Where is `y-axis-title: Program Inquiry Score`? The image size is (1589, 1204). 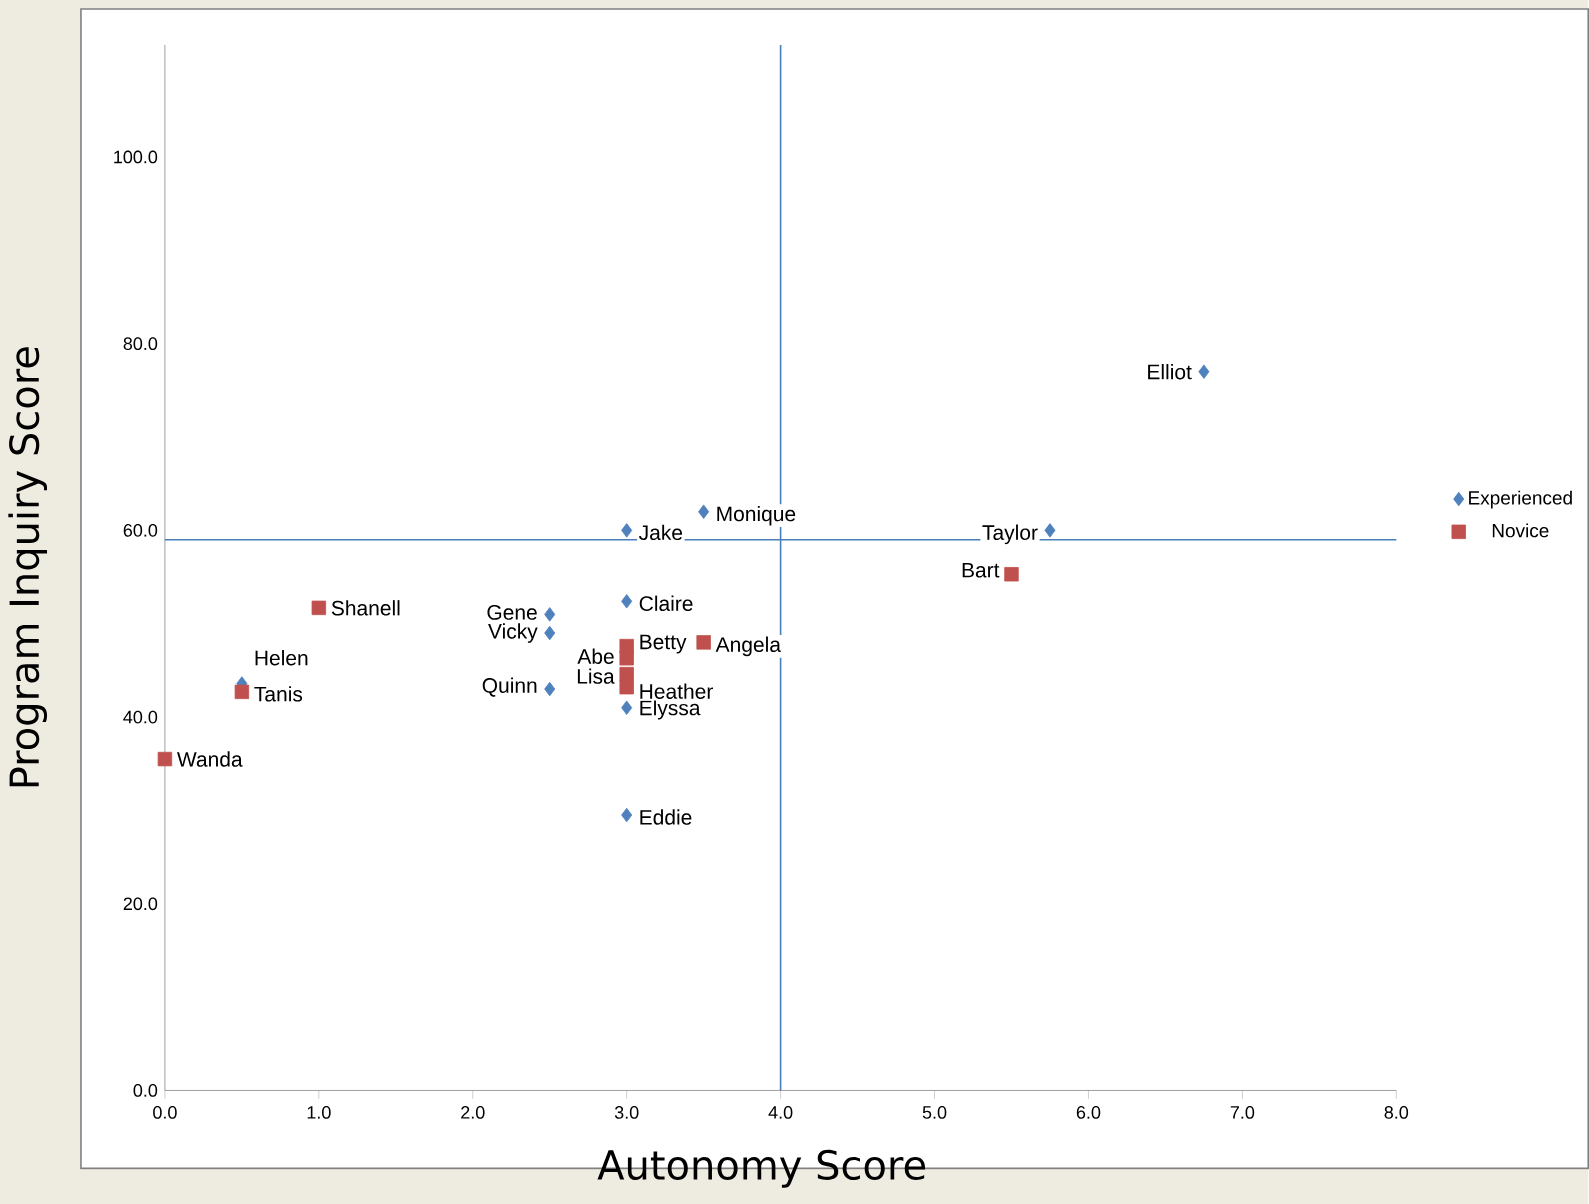
y-axis-title: Program Inquiry Score is located at coordinates (28, 566).